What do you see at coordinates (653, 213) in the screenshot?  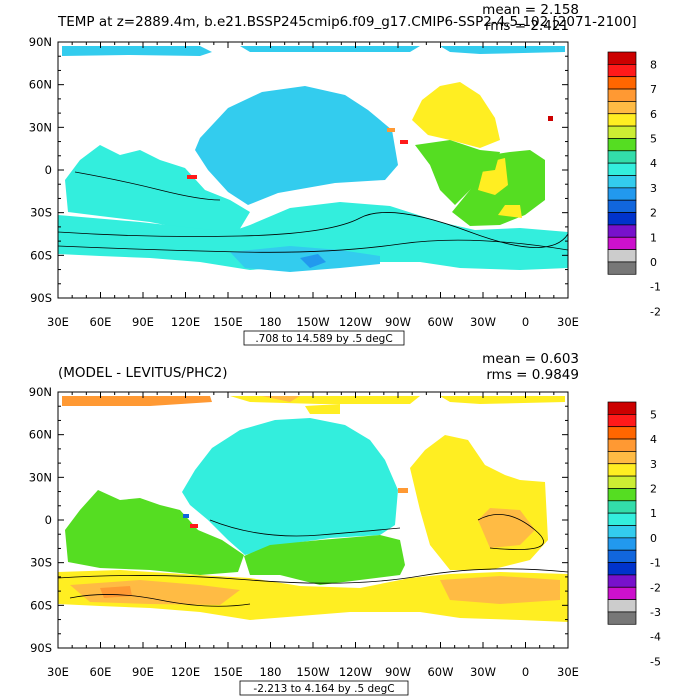 I see `colorbar-label: 2` at bounding box center [653, 213].